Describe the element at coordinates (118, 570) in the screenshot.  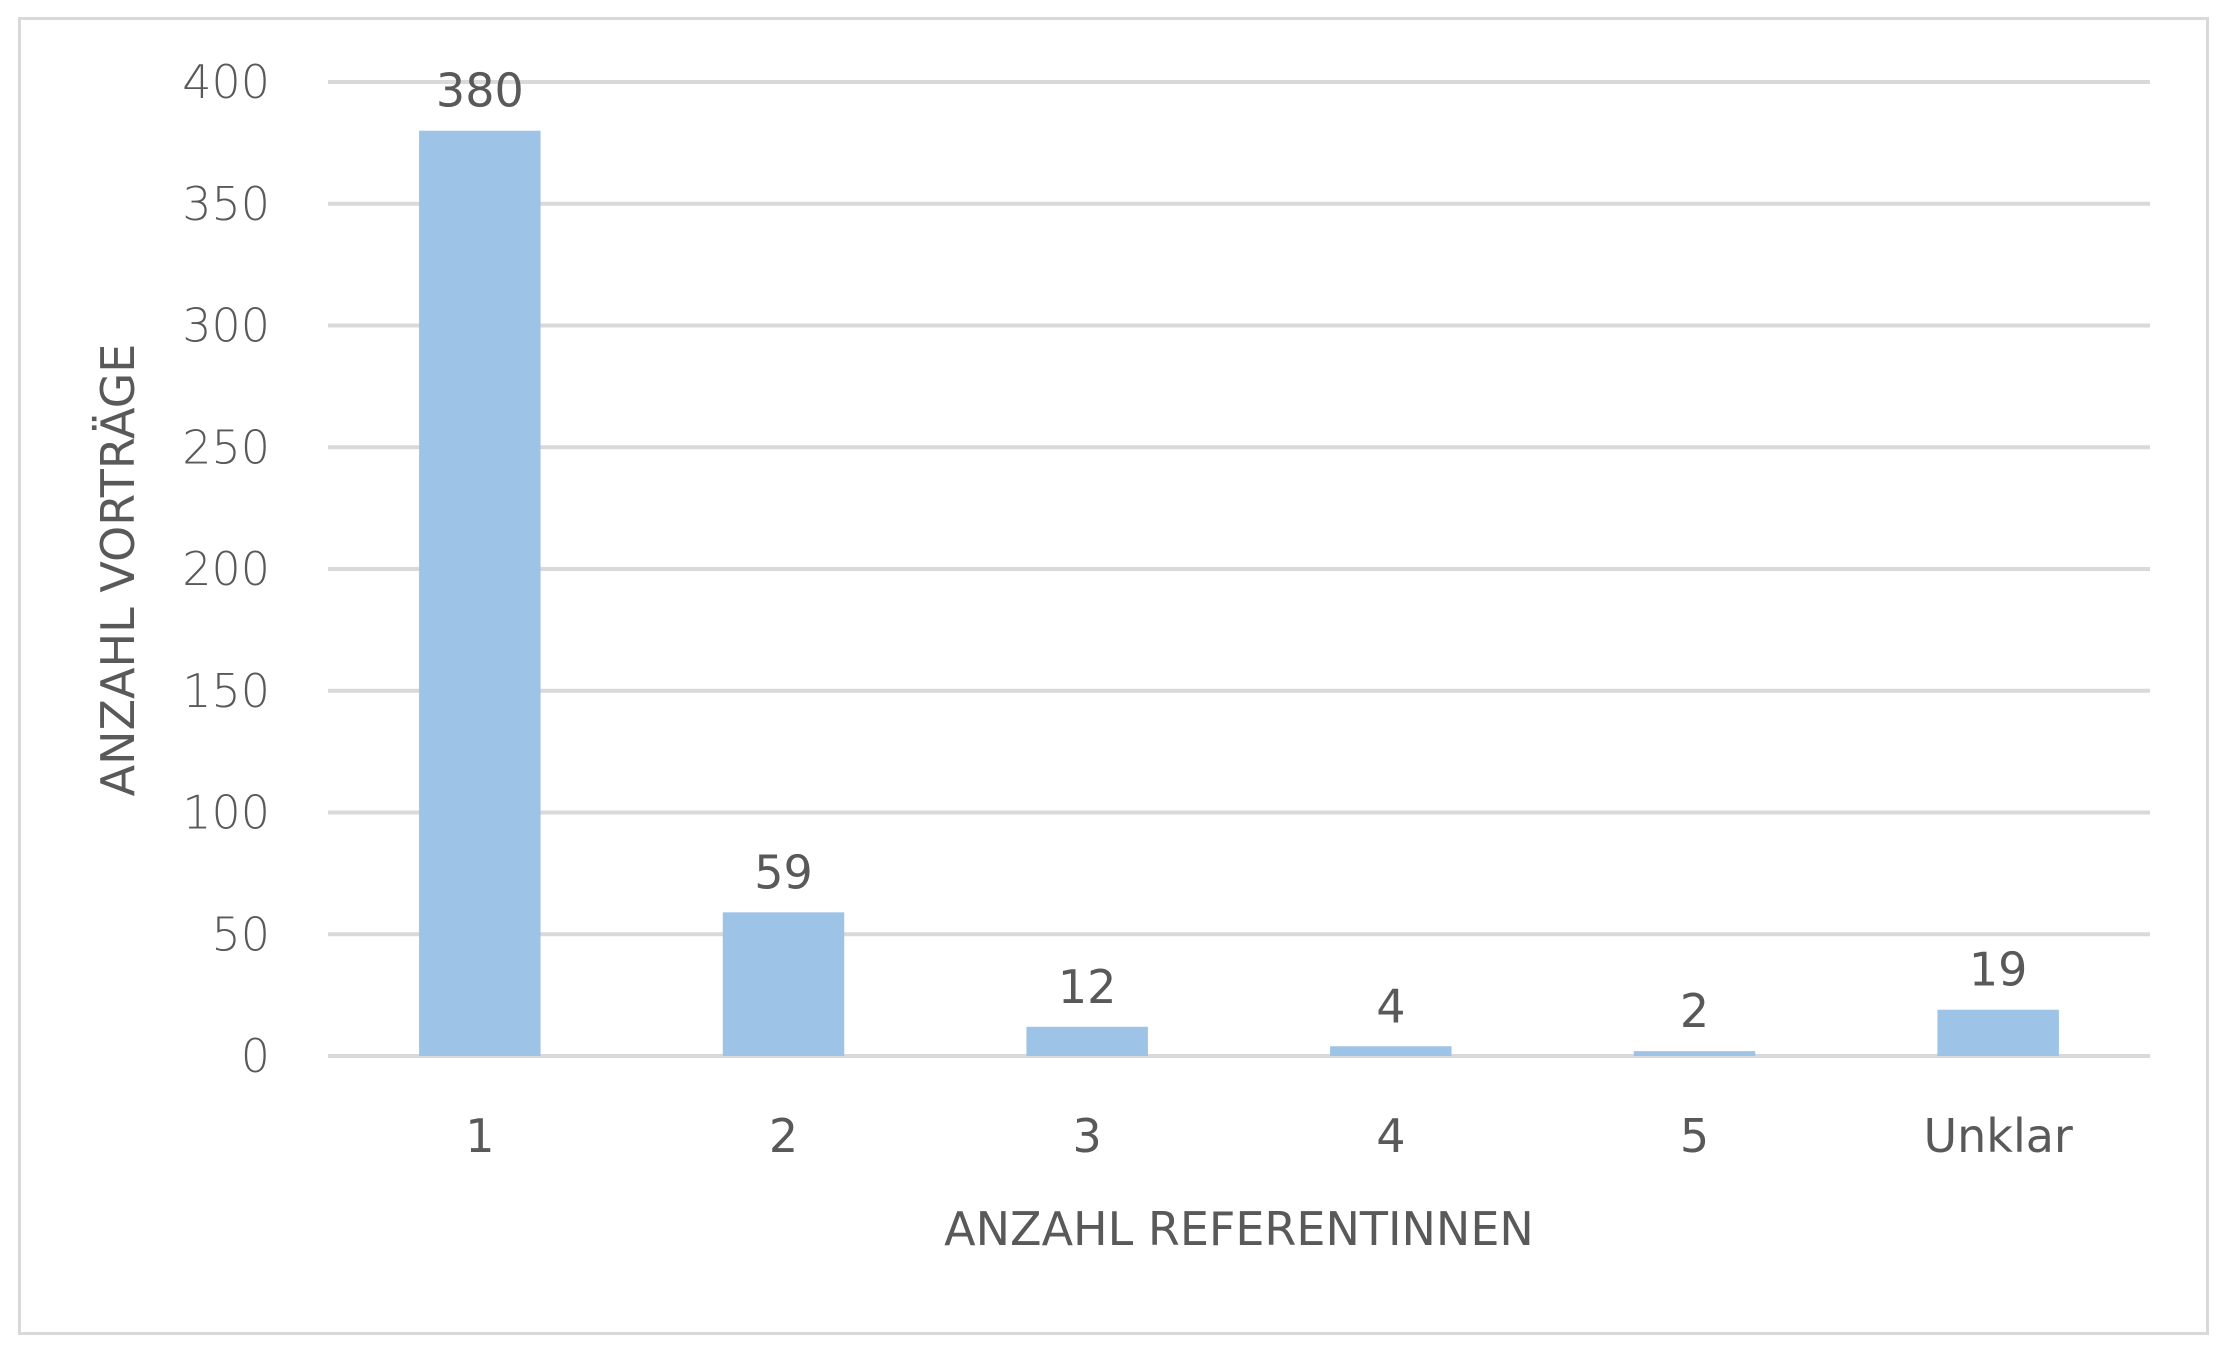
I see `y-axis-title: ANZAHL VORTRÄGE` at that location.